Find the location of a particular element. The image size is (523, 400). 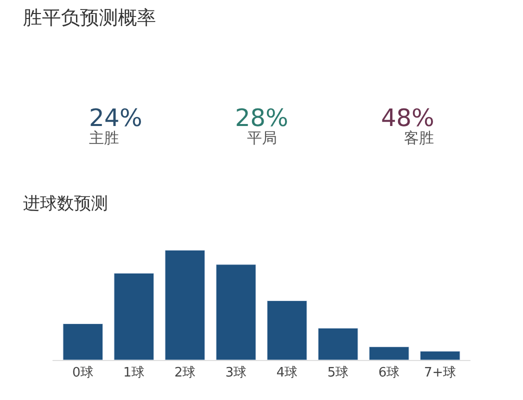

x-tick-label: 6球 is located at coordinates (389, 373).